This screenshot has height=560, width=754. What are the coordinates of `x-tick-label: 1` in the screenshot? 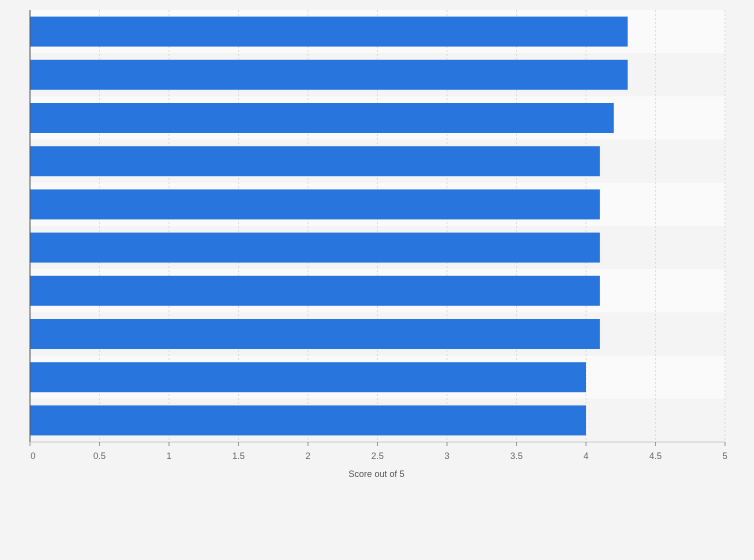 It's located at (168, 456).